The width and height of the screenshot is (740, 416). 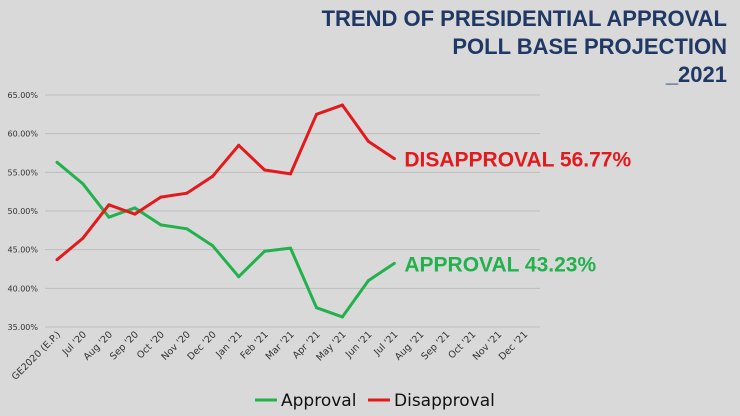 What do you see at coordinates (280, 345) in the screenshot?
I see `x-tick-label: Mar '21` at bounding box center [280, 345].